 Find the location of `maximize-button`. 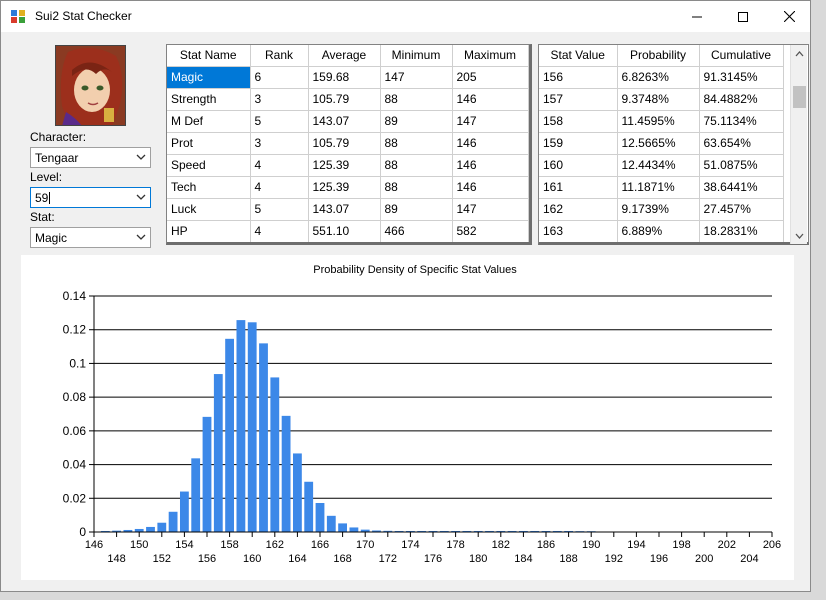

maximize-button is located at coordinates (743, 16).